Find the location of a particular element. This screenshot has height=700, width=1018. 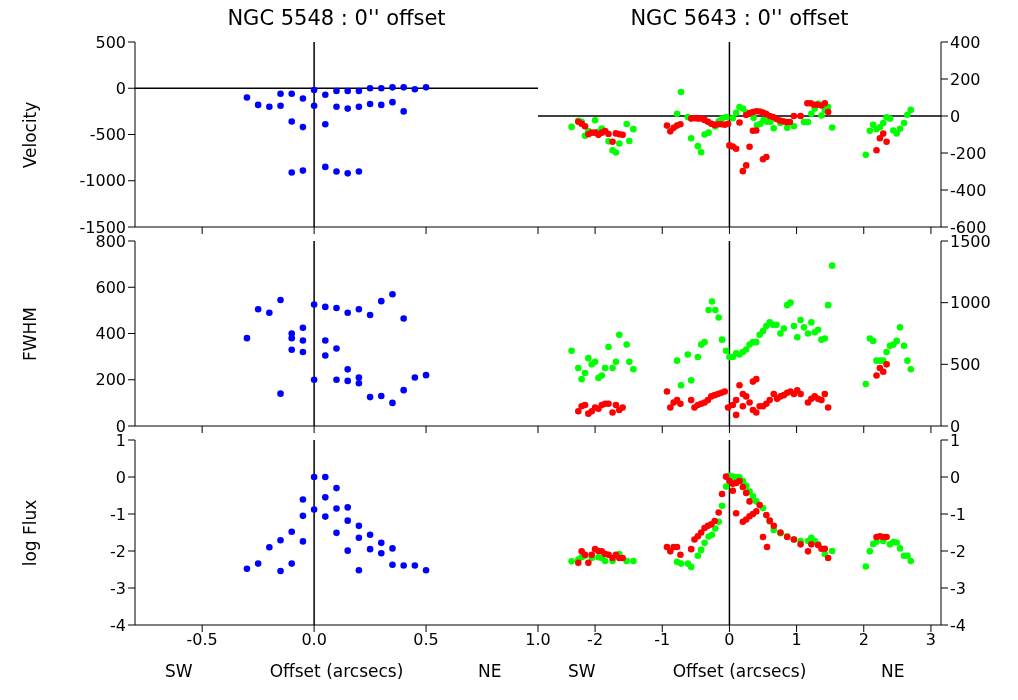

x-tick-label: 2 is located at coordinates (863, 640).